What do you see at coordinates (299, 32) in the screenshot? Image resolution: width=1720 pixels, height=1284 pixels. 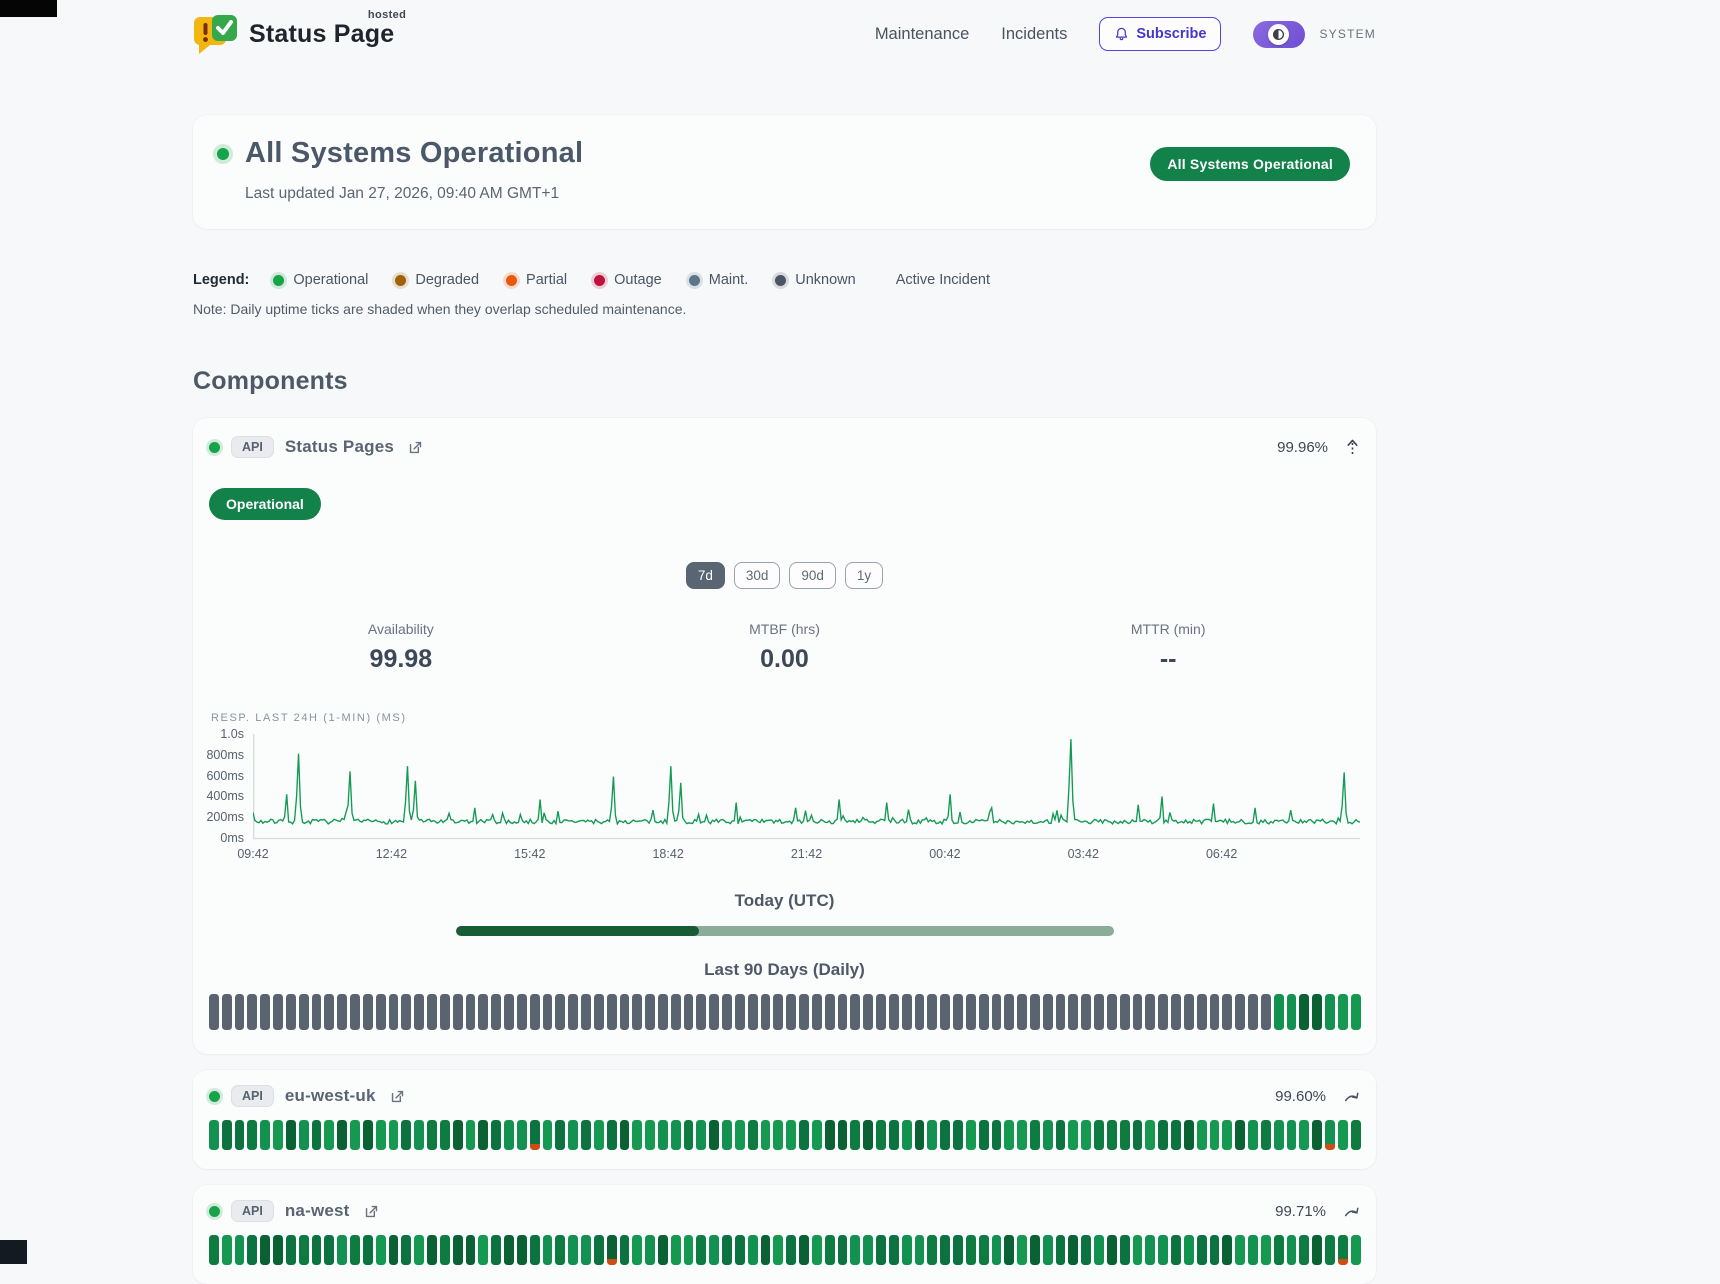 I see `brand: hosted Status Page` at bounding box center [299, 32].